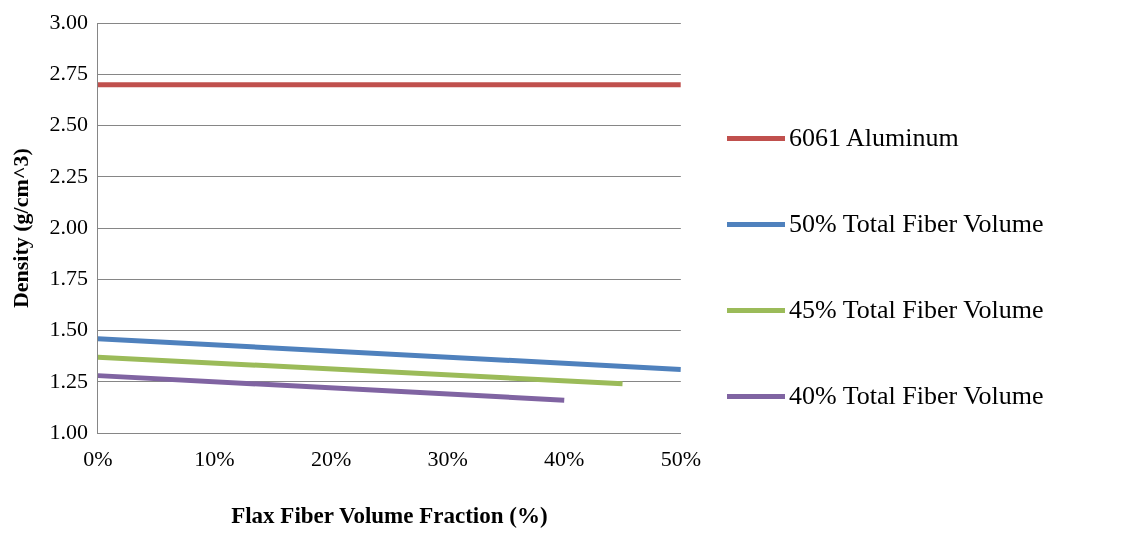 The image size is (1125, 540). What do you see at coordinates (68, 329) in the screenshot?
I see `y-tick-label: 1.50` at bounding box center [68, 329].